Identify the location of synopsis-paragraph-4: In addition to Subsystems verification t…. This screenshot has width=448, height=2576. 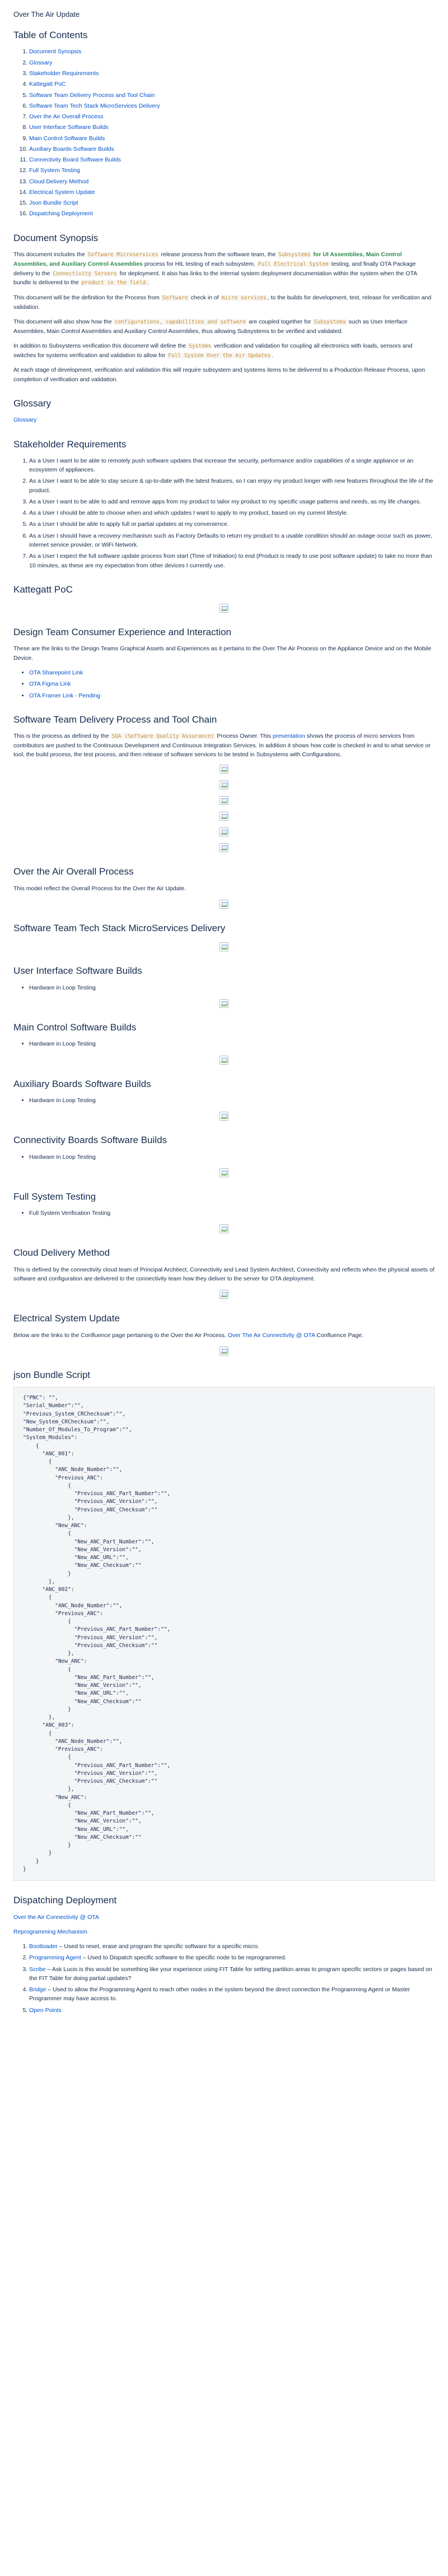
(213, 351).